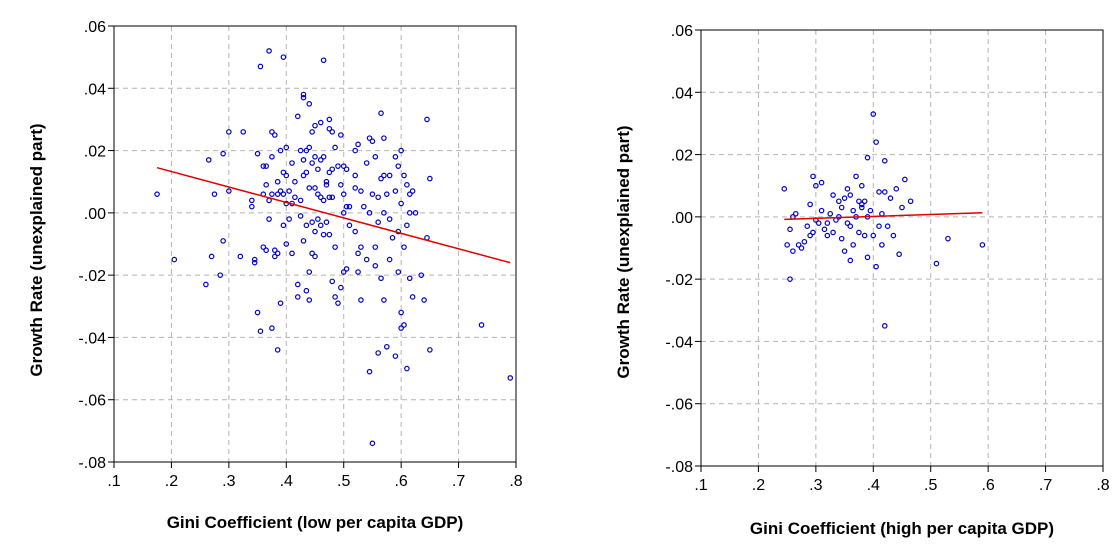 Image resolution: width=1114 pixels, height=544 pixels. What do you see at coordinates (679, 467) in the screenshot?
I see `y-tick-label: -.08` at bounding box center [679, 467].